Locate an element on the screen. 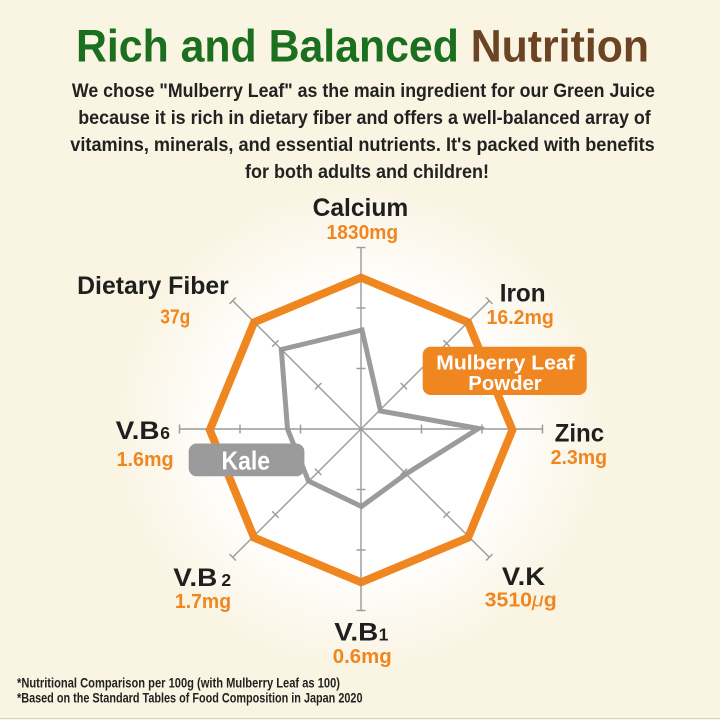 The image size is (720, 720). svg-text: Mulberry Leaf is located at coordinates (505, 363).